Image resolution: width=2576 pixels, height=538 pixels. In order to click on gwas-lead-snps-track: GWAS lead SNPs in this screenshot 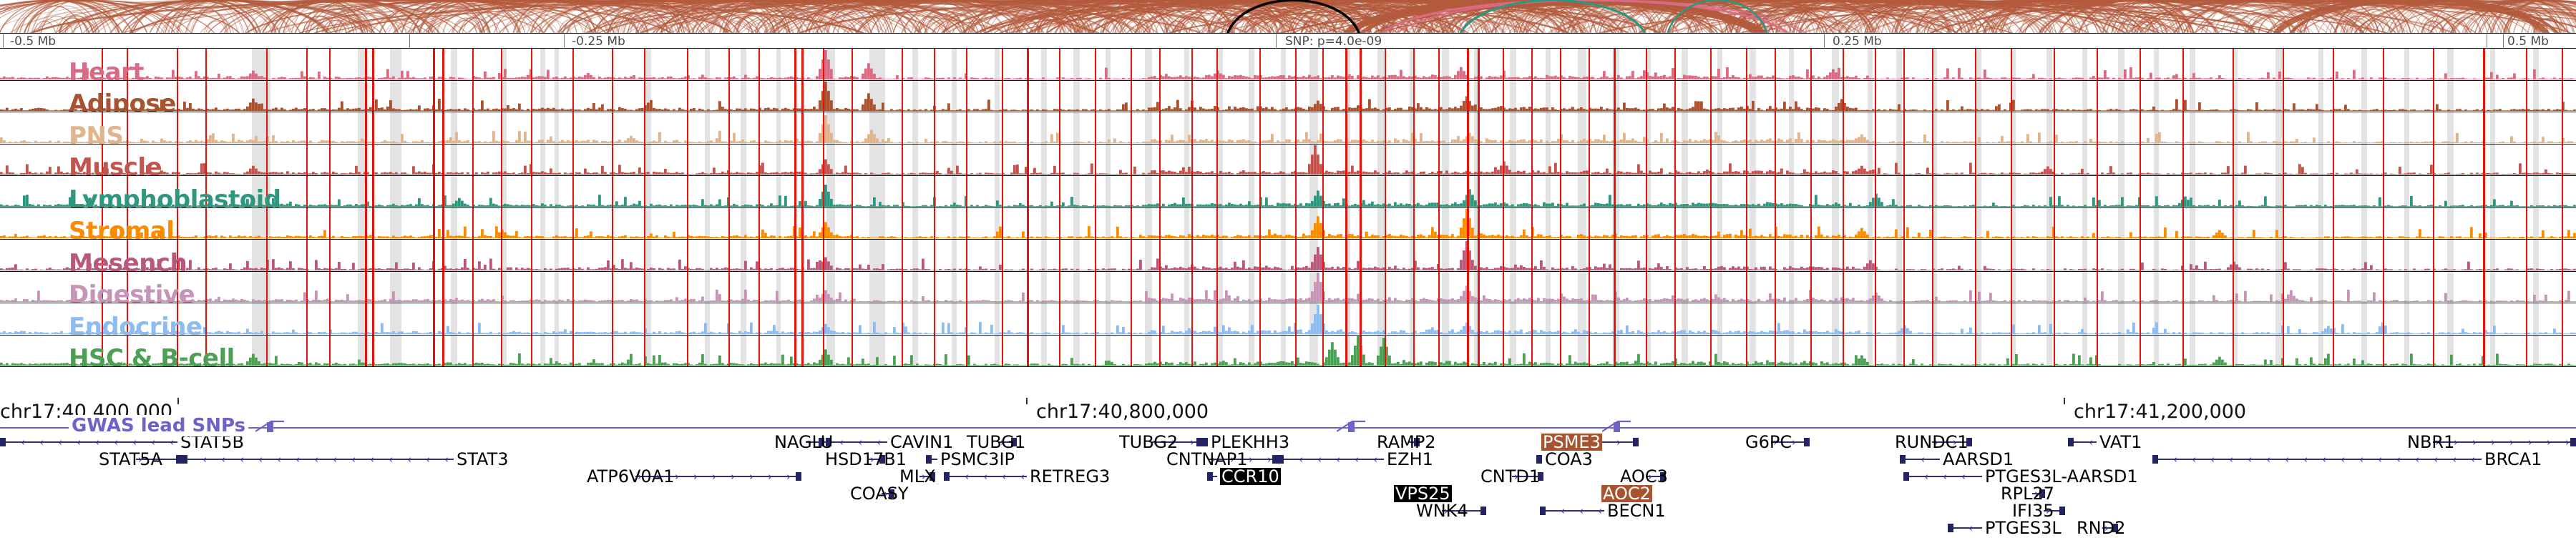, I will do `click(1288, 426)`.